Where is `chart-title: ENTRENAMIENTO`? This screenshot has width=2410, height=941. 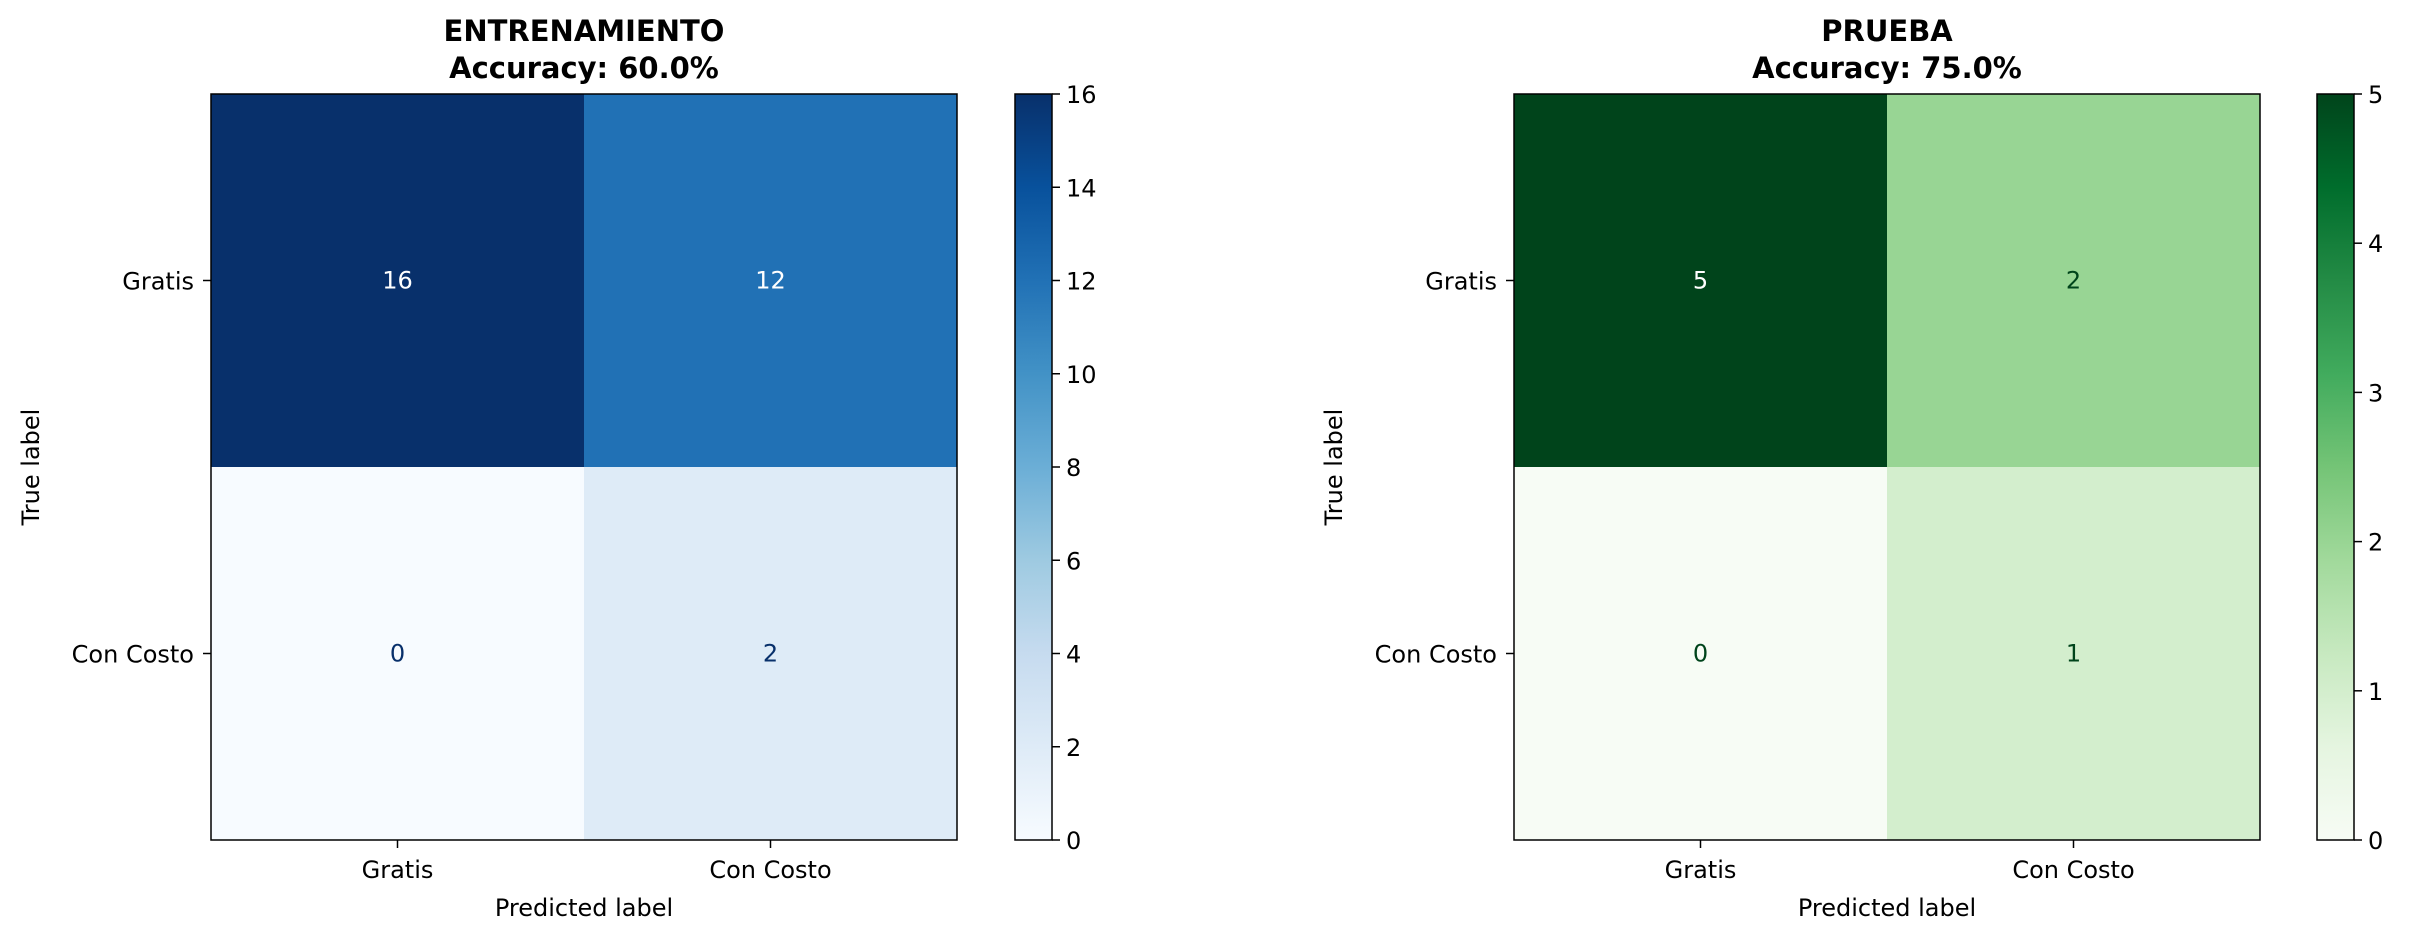
chart-title: ENTRENAMIENTO is located at coordinates (584, 31).